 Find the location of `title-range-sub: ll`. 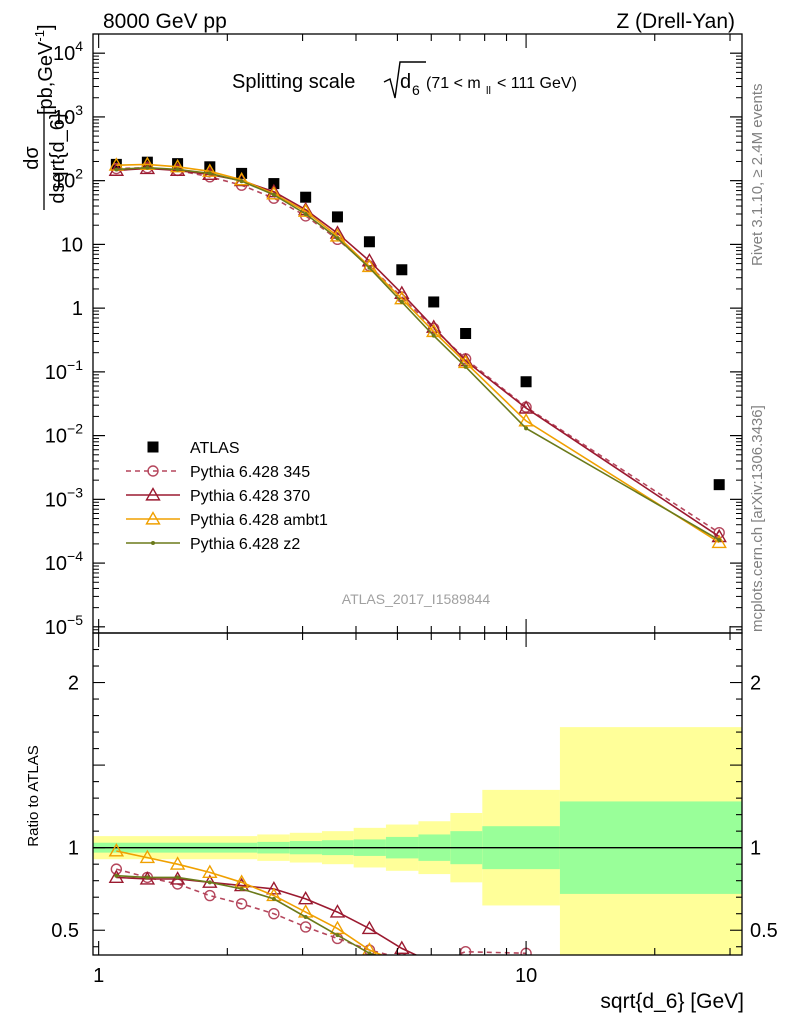

title-range-sub: ll is located at coordinates (488, 91).